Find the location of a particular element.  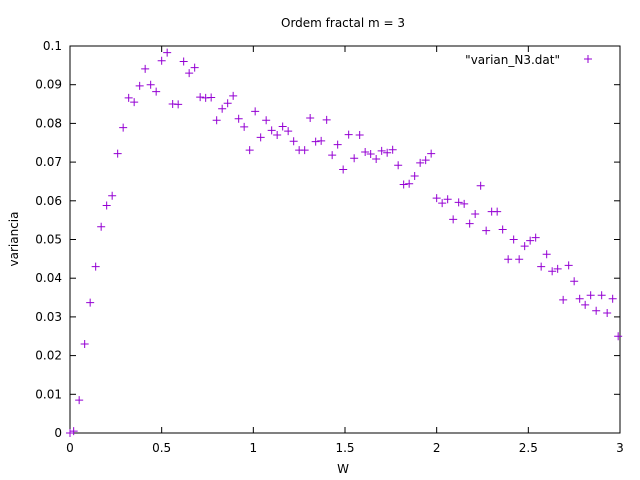

chart-title: Ordem fractal m = 3 is located at coordinates (343, 23).